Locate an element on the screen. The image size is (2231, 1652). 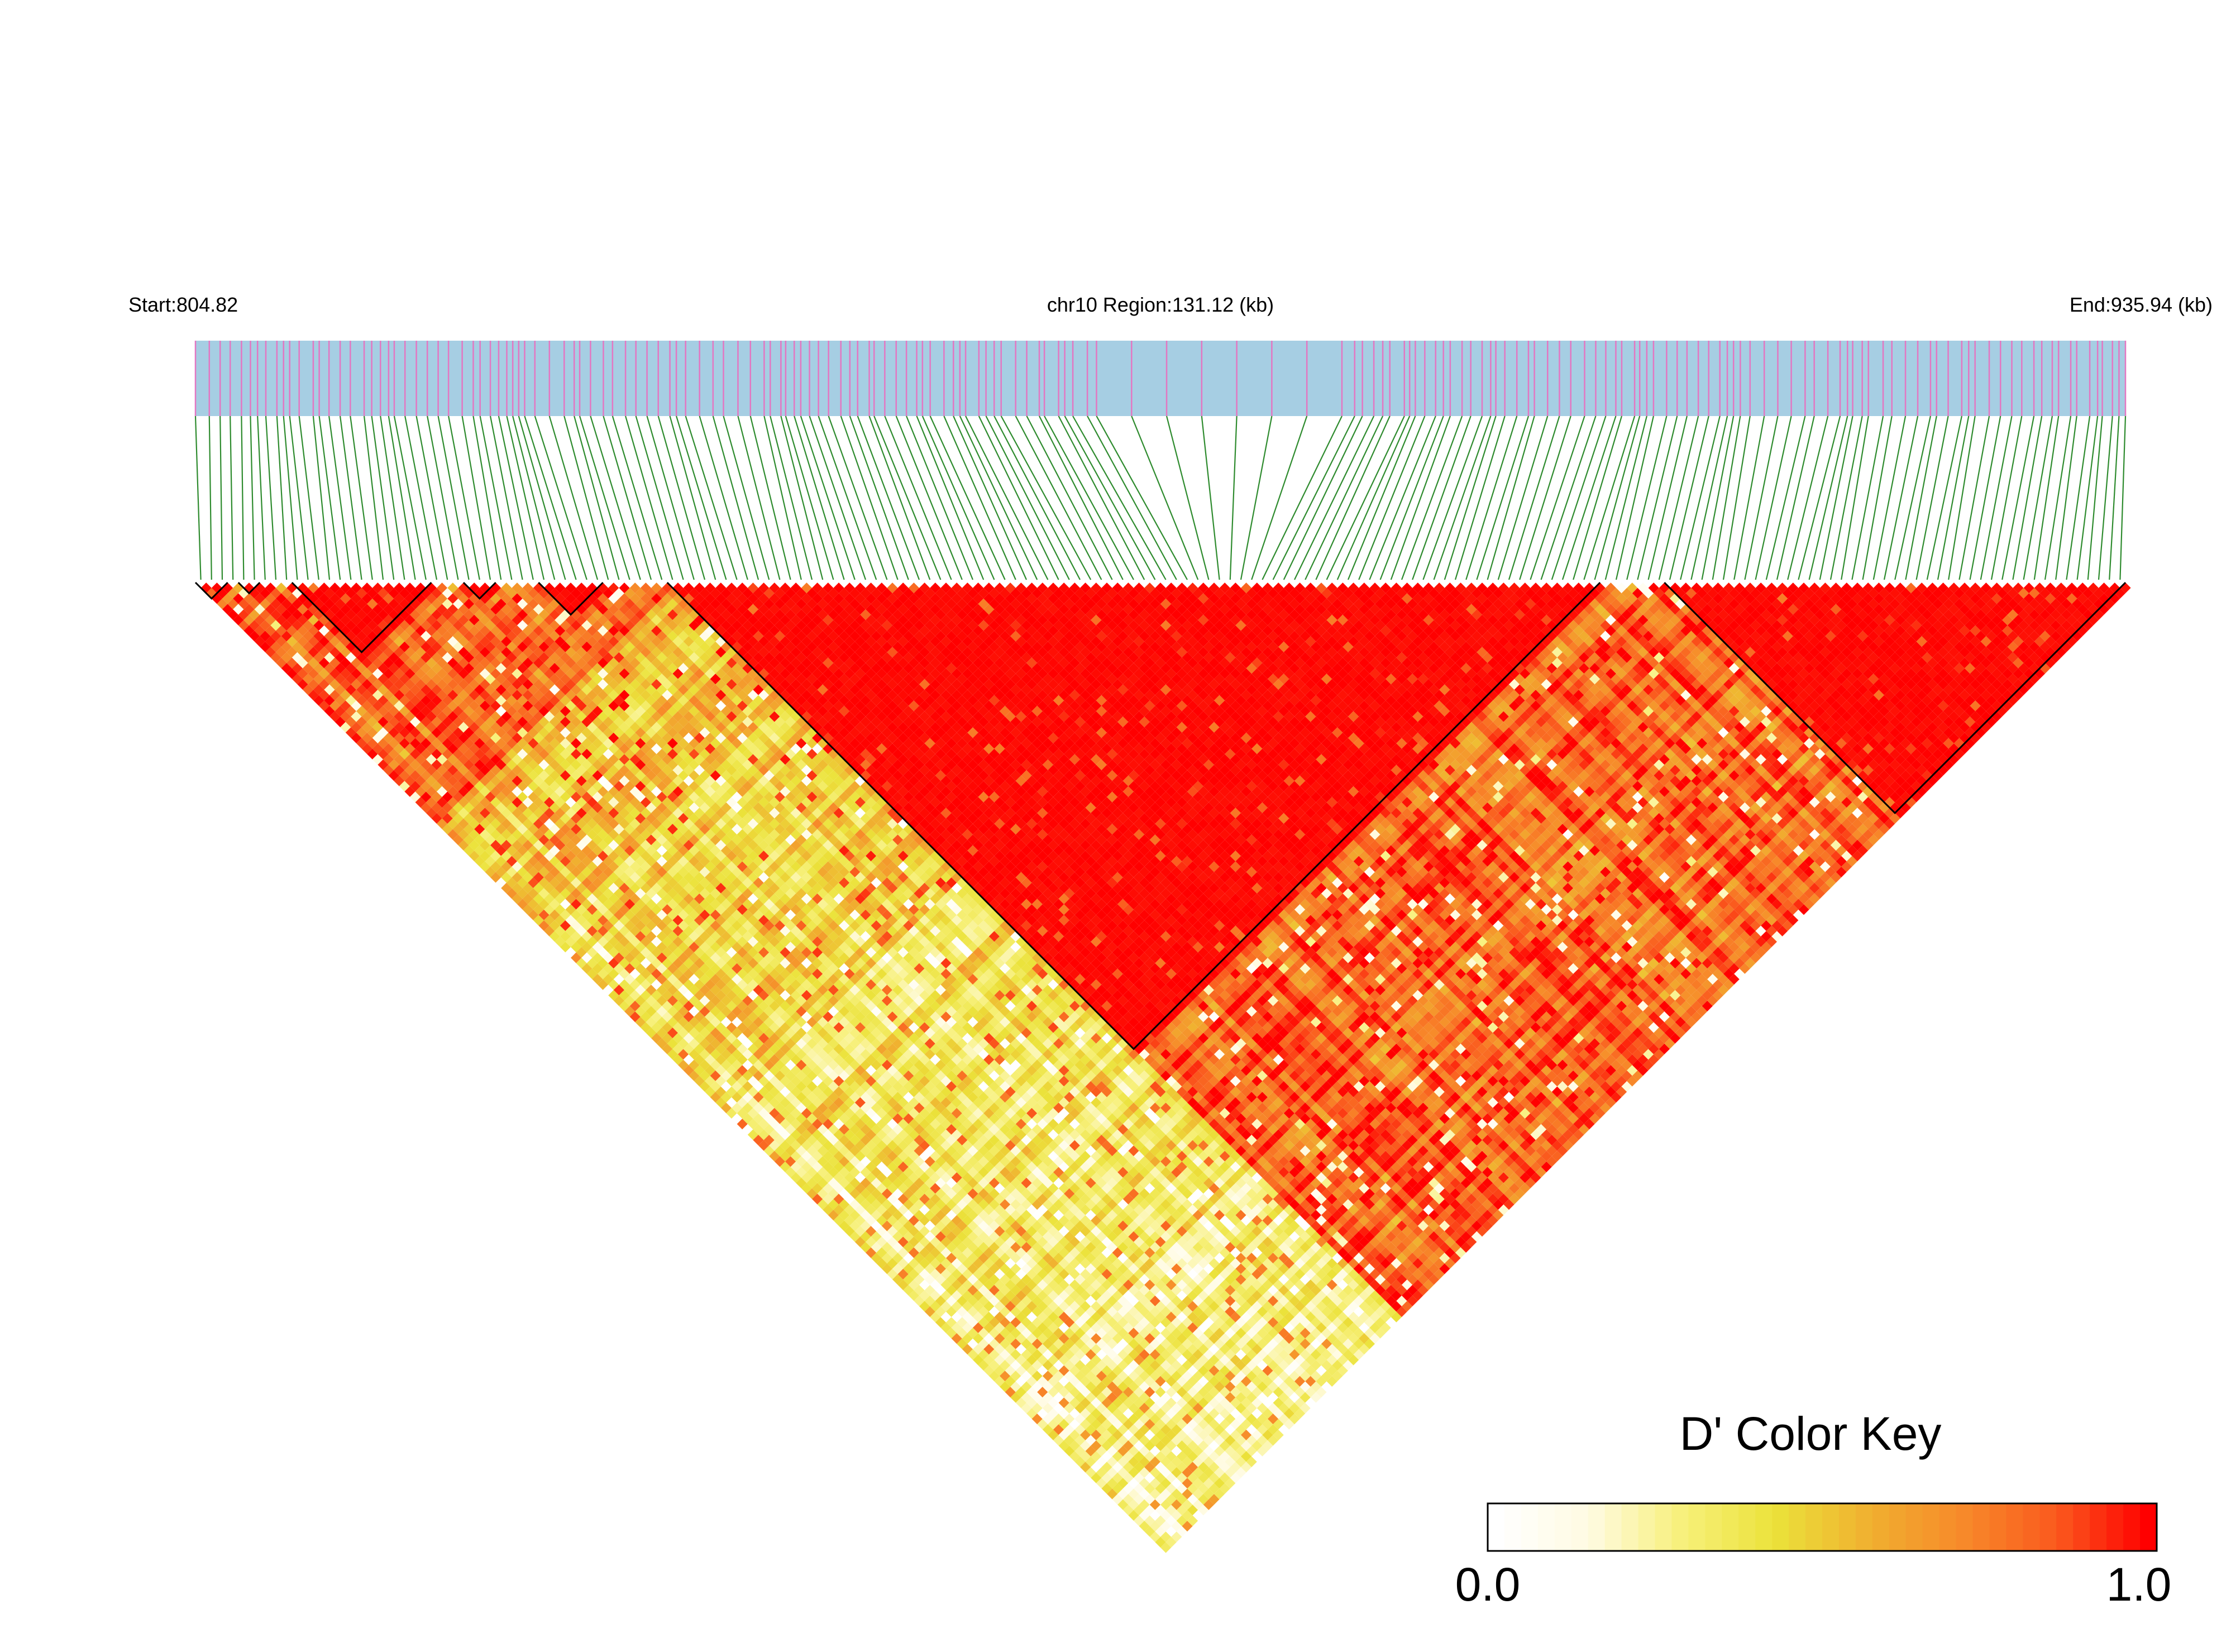
region-end-label: End:935.94 (kb) is located at coordinates (2141, 304).